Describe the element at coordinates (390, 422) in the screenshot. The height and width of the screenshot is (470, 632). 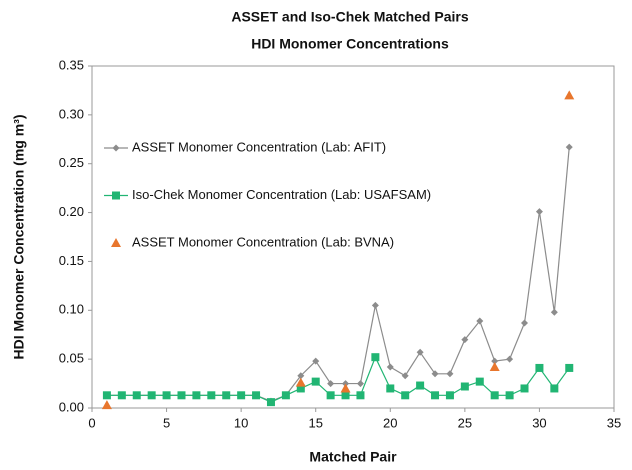
I see `x-tick-label: 20` at that location.